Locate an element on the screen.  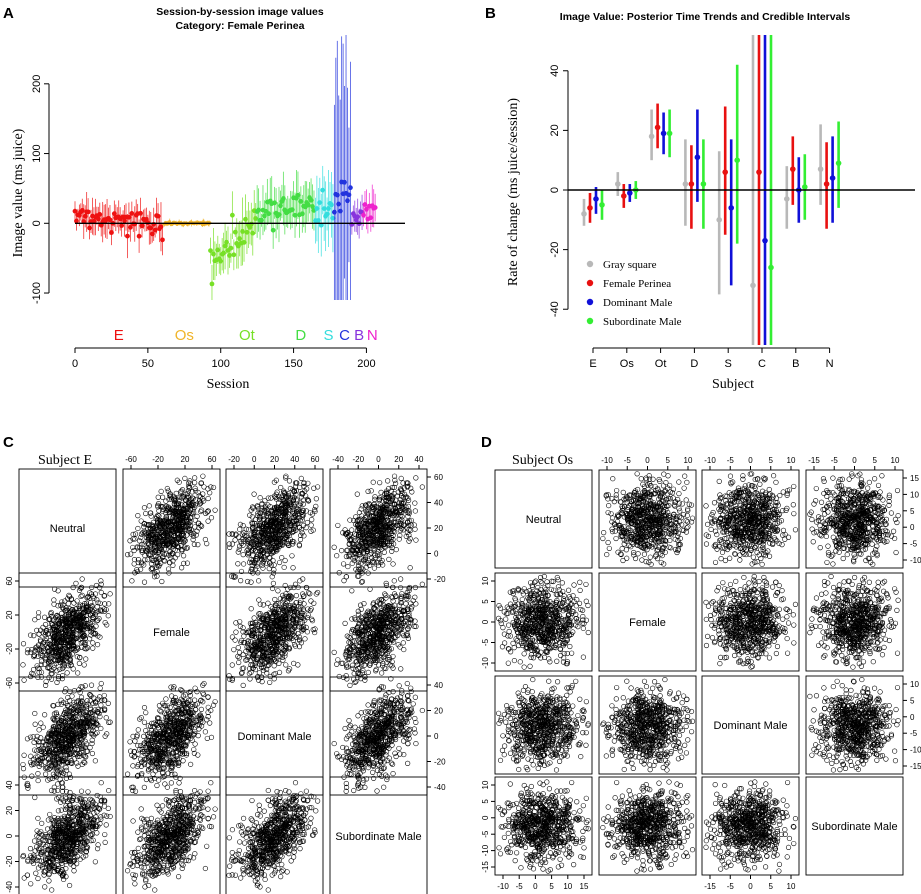
panel-a-subject-label: Ot is located at coordinates (247, 335).